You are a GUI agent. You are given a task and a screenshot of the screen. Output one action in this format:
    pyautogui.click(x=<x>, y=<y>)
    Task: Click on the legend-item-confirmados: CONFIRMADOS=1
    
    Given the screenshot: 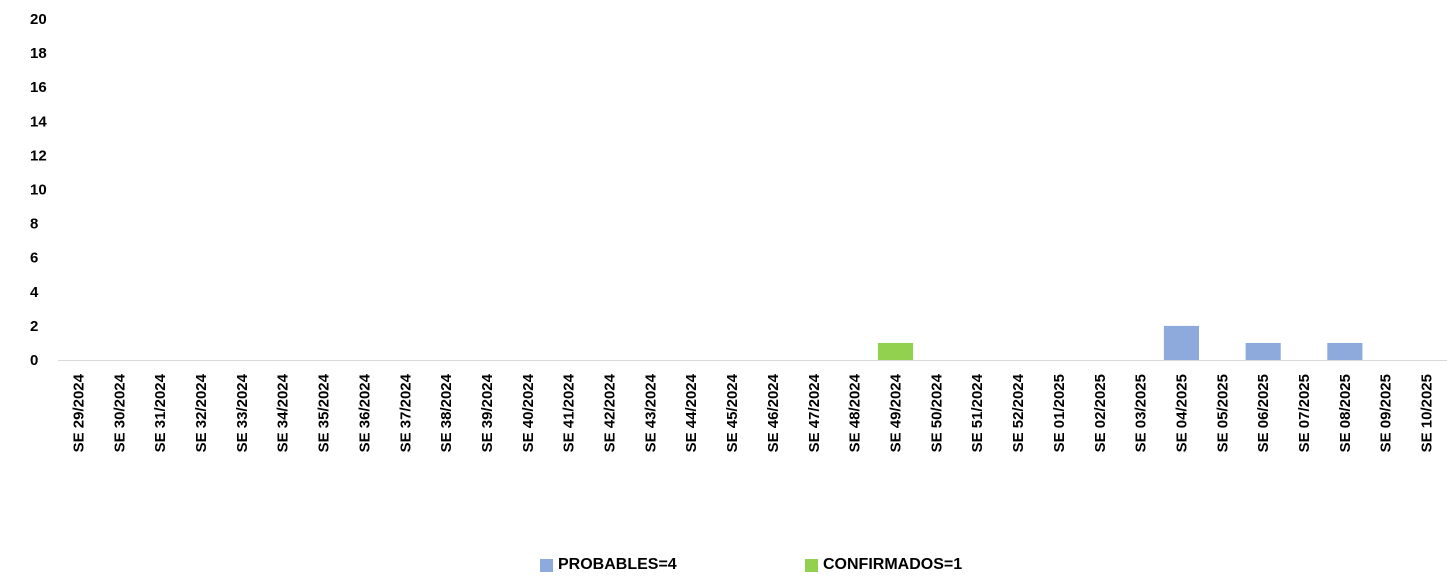 What is the action you would take?
    pyautogui.click(x=883, y=565)
    